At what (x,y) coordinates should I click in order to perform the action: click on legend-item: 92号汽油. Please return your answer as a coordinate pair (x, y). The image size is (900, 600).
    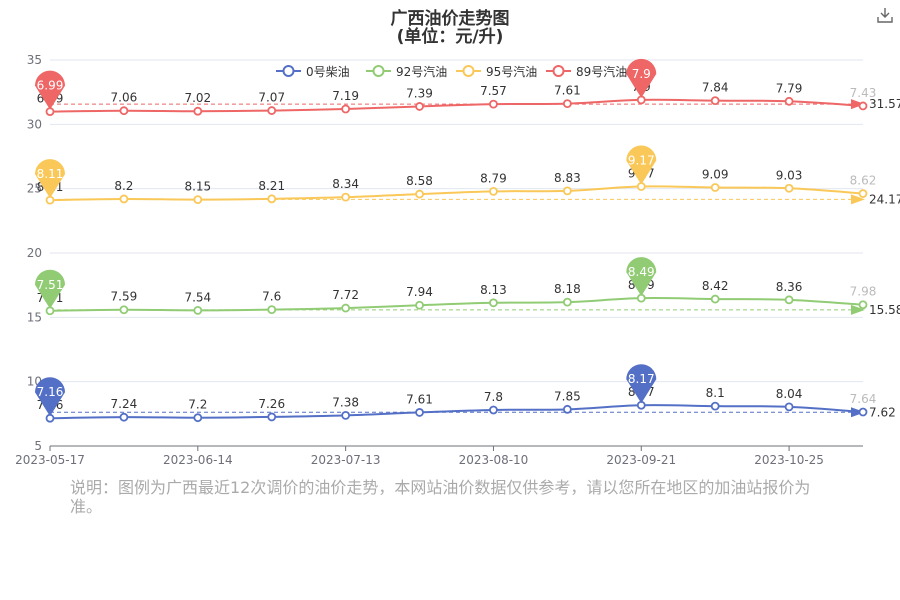
    Looking at the image, I should click on (406, 71).